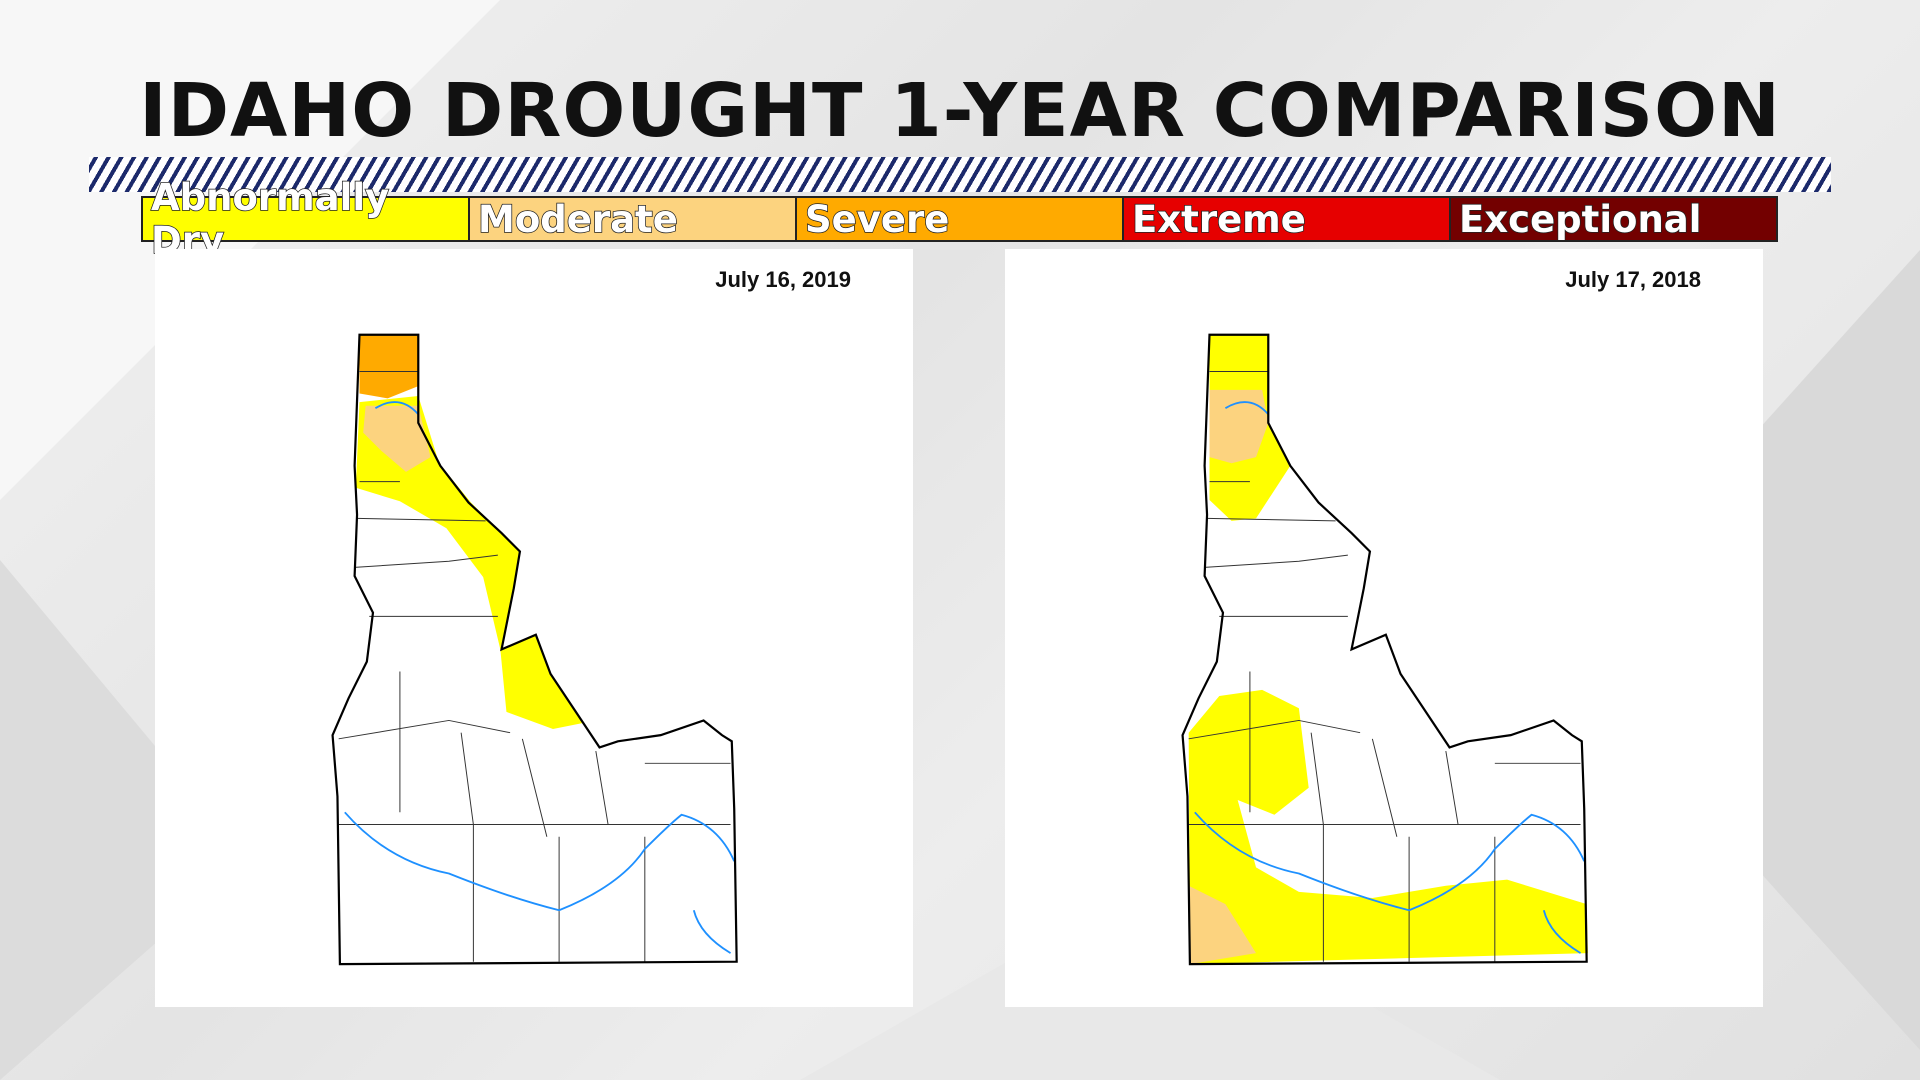 This screenshot has height=1080, width=1920. What do you see at coordinates (960, 111) in the screenshot?
I see `title: IDAHO DROUGHT 1-YEAR COMPARISON` at bounding box center [960, 111].